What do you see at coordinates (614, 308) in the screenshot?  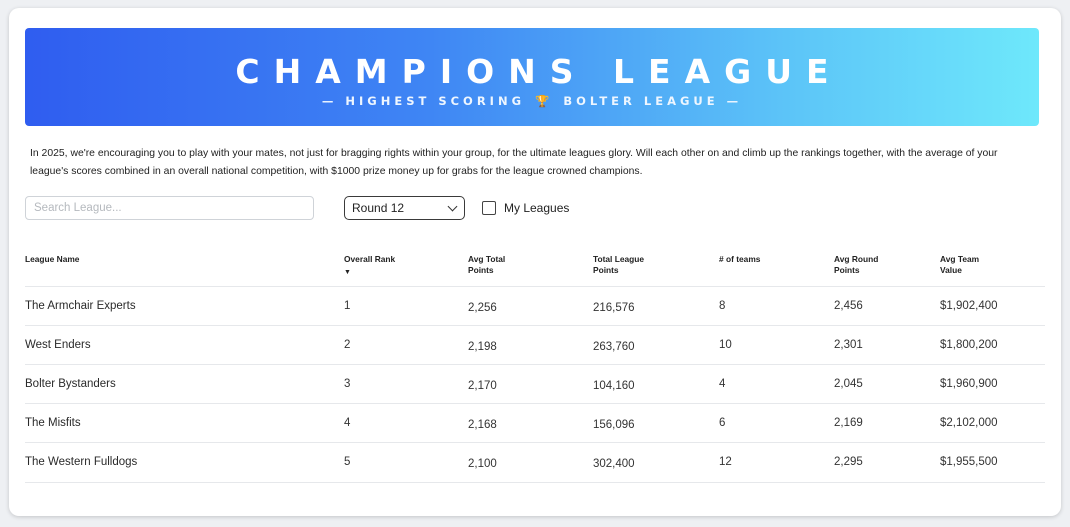 I see `total-league-cell: 216,576` at bounding box center [614, 308].